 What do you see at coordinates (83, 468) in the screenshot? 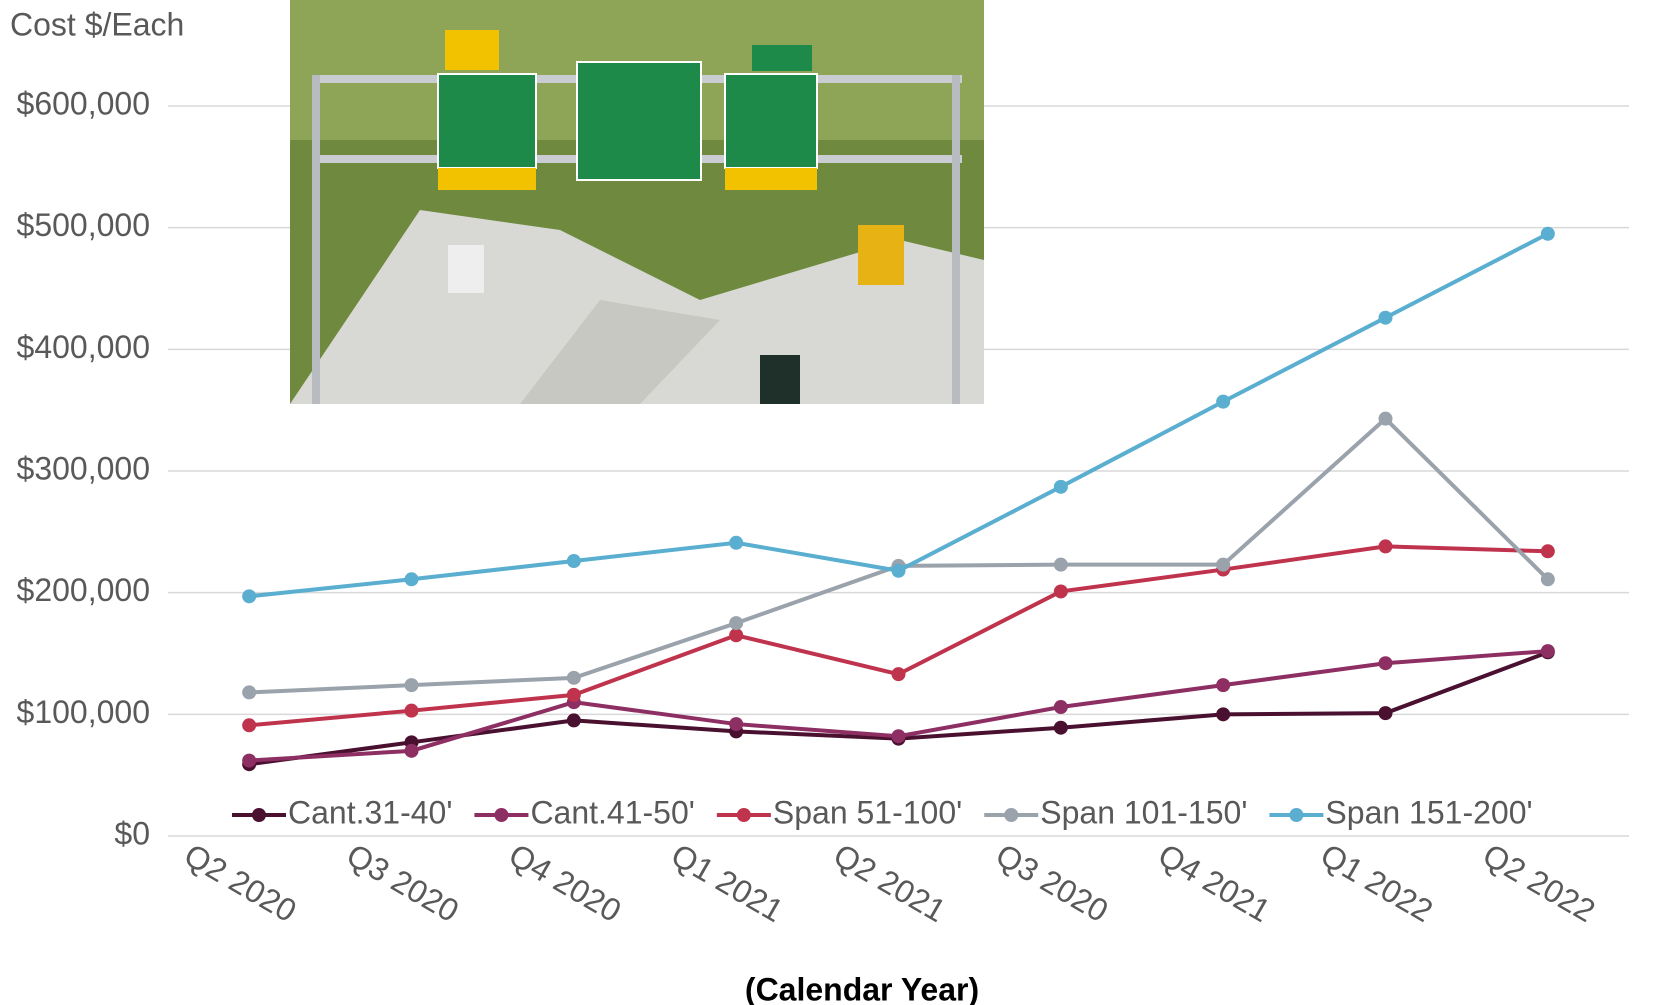
I see `y-tick-label: $300,000` at bounding box center [83, 468].